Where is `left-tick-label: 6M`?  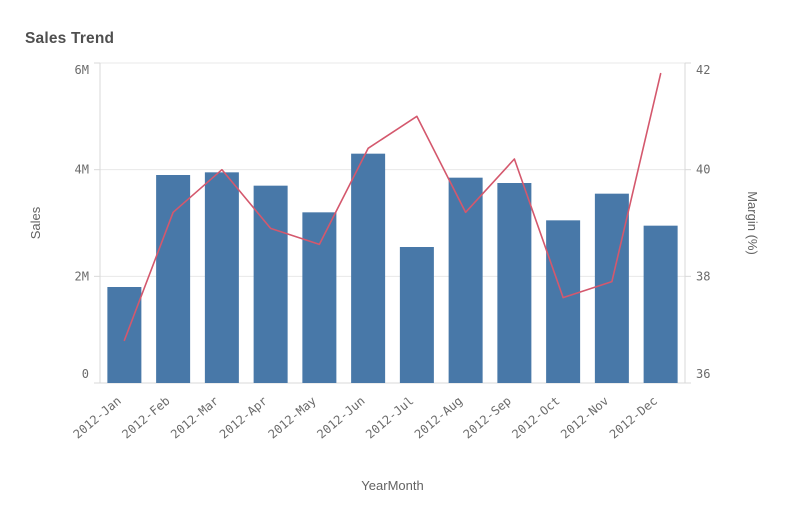
left-tick-label: 6M is located at coordinates (82, 70).